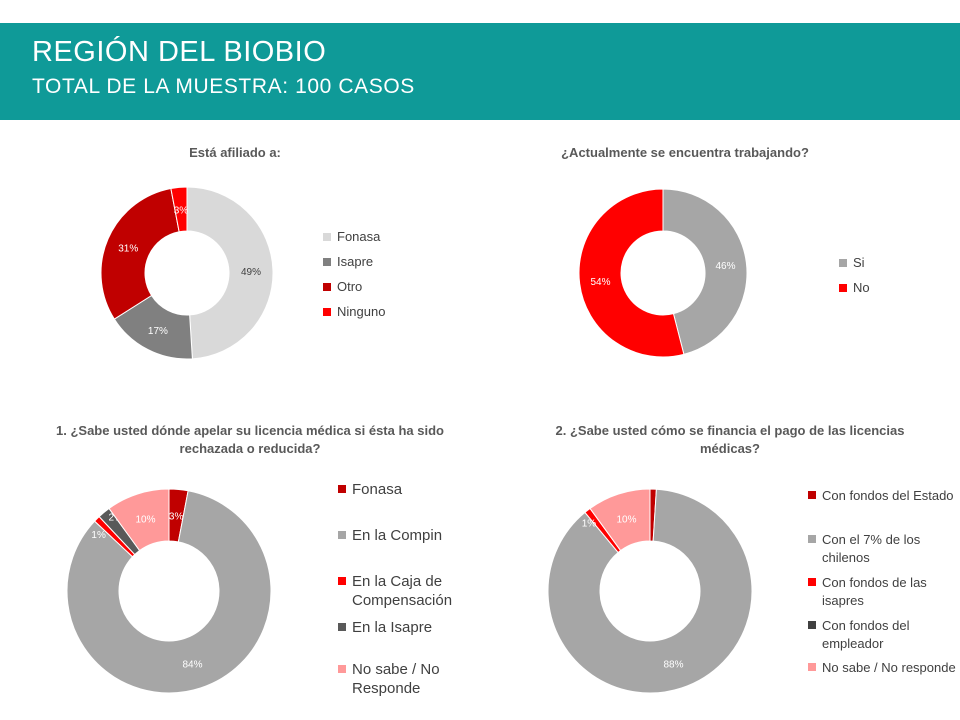 This screenshot has width=960, height=720. I want to click on legend-label: Ninguno, so click(361, 311).